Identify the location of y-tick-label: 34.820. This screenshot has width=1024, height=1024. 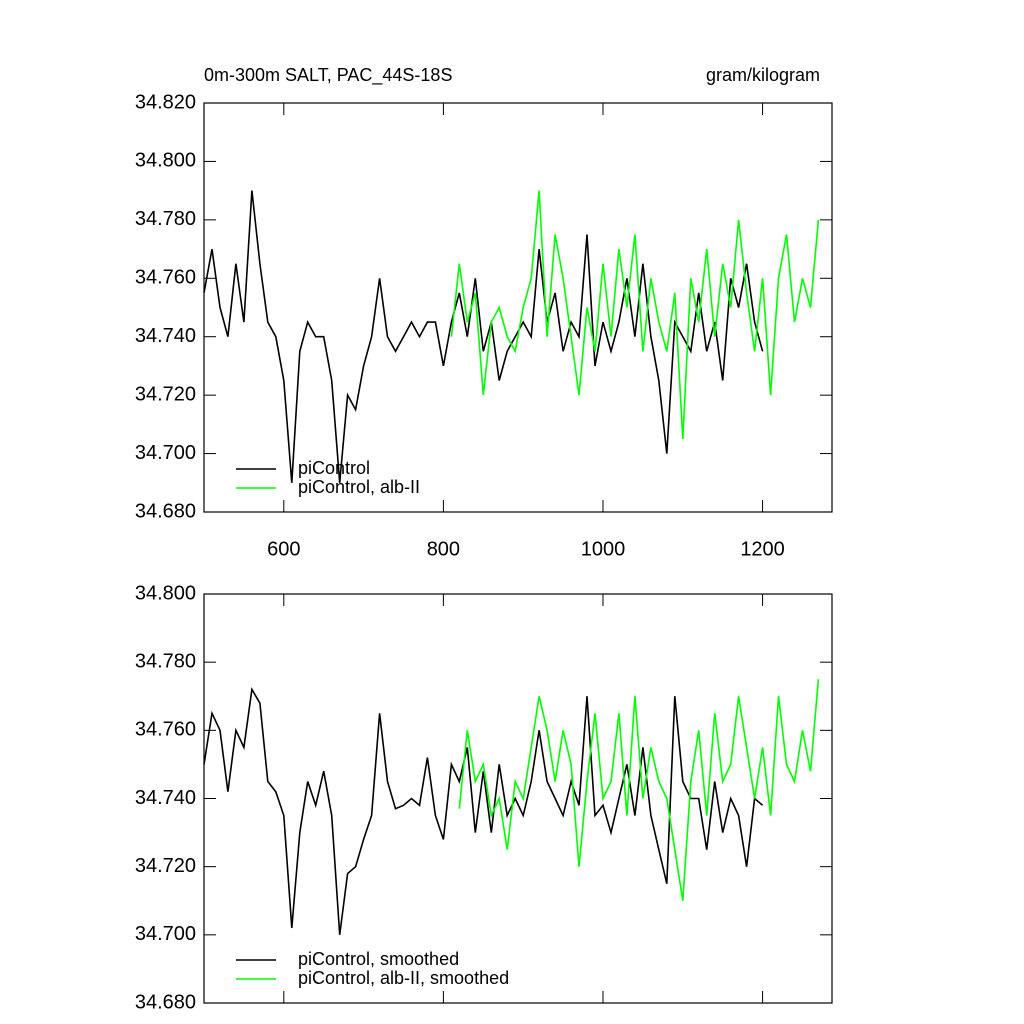
(165, 102).